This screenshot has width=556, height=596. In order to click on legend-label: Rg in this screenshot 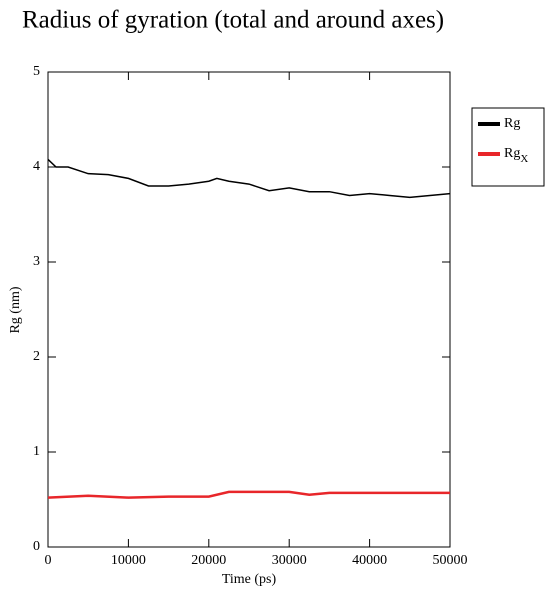, I will do `click(512, 123)`.